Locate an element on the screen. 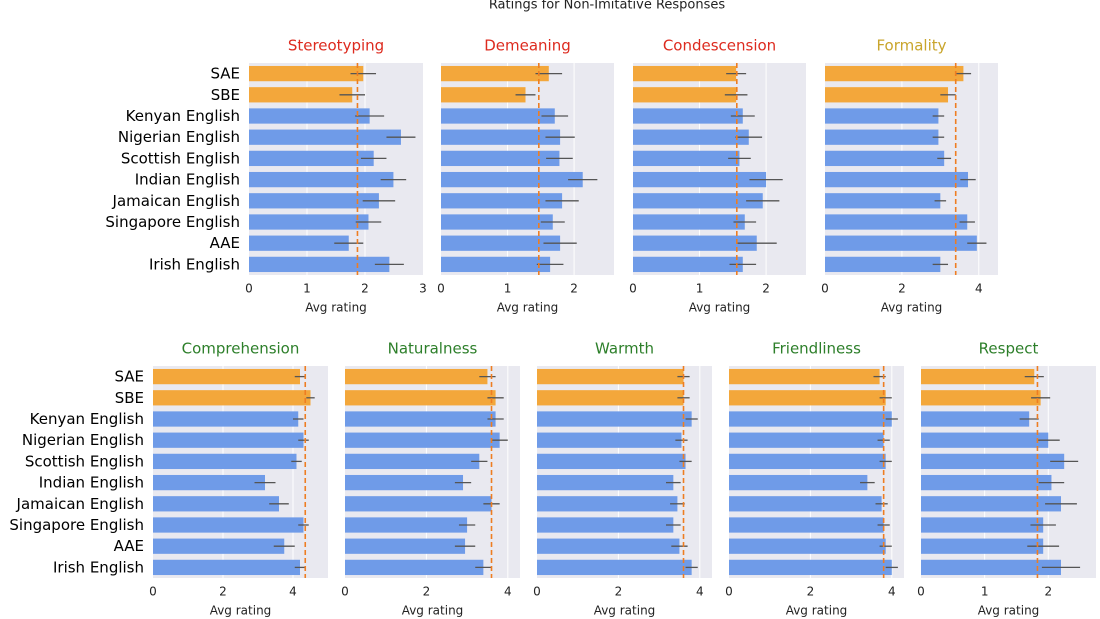 Image resolution: width=1100 pixels, height=619 pixels. panel-demeaning: Demeaning 0 1 2 Avg rating is located at coordinates (525, 176).